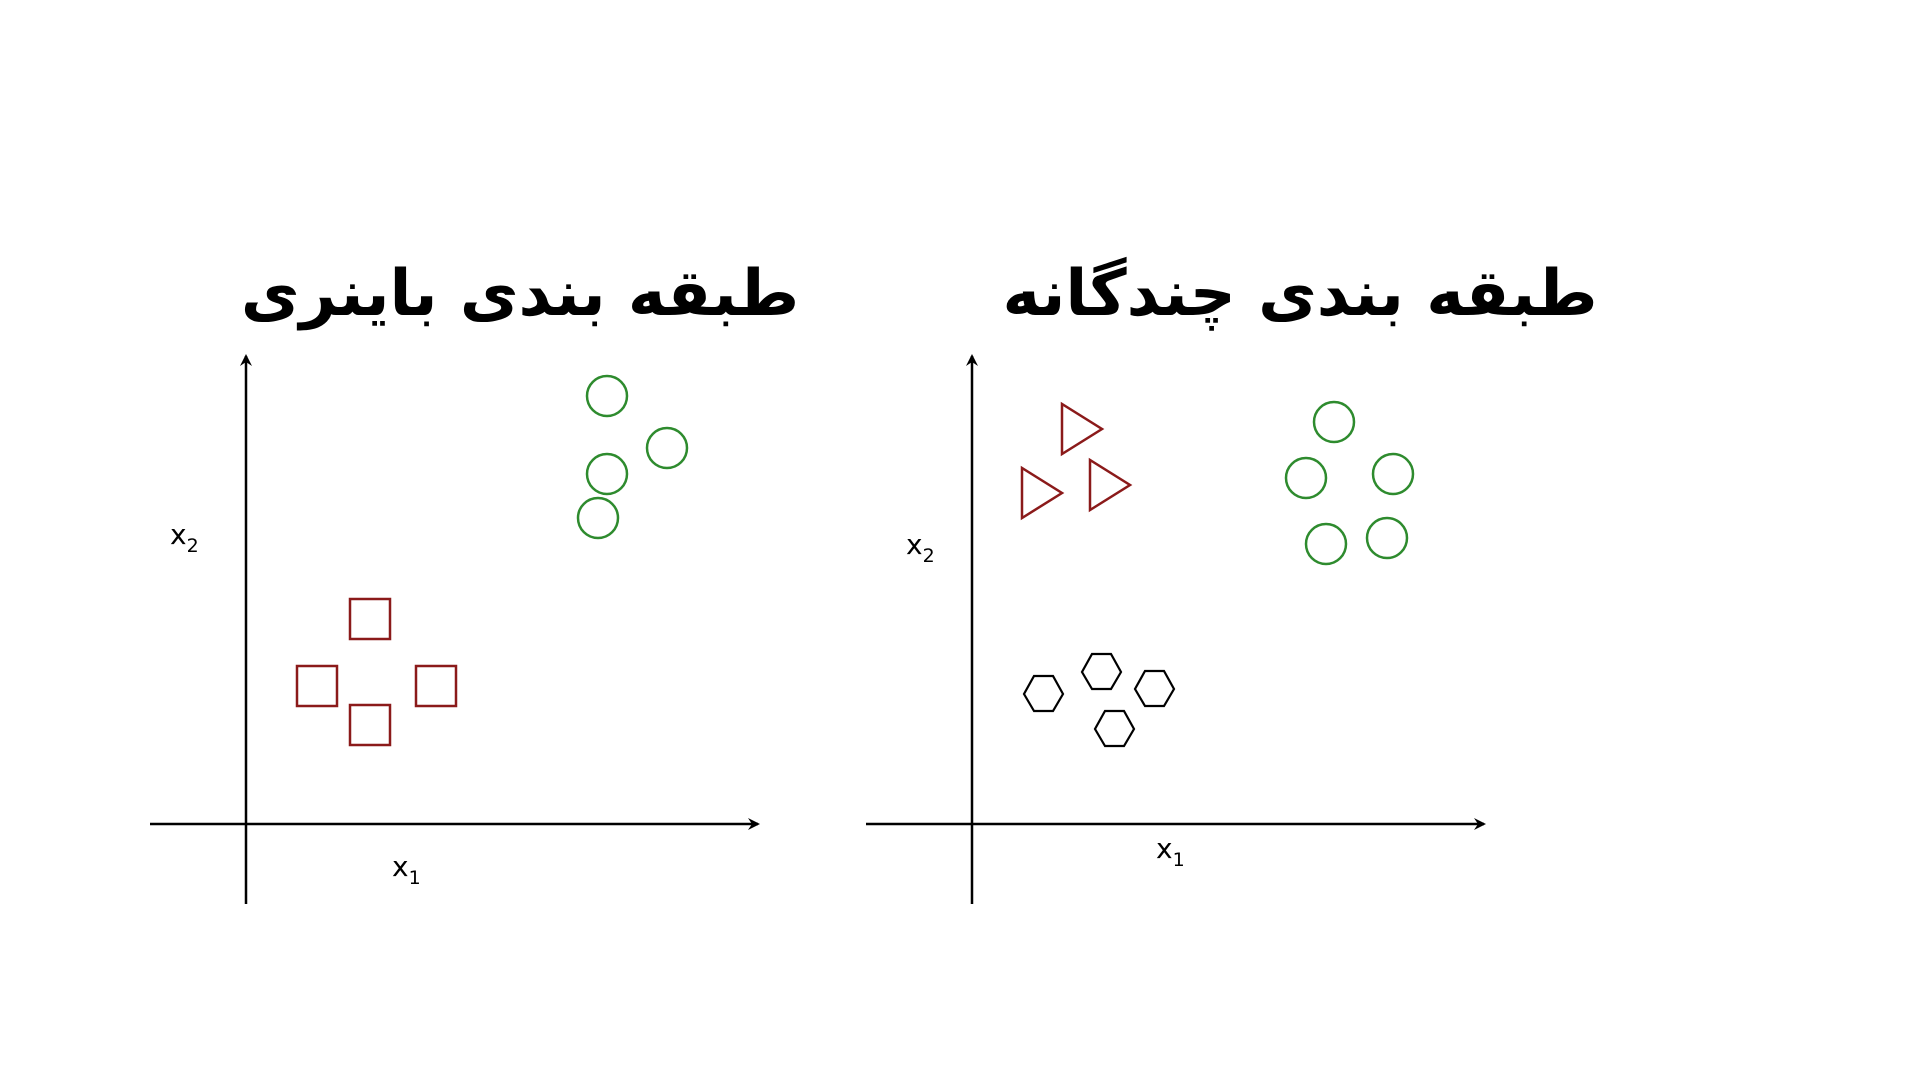 Image resolution: width=1920 pixels, height=1080 pixels. What do you see at coordinates (406, 869) in the screenshot?
I see `binary-x-axis-label: x1` at bounding box center [406, 869].